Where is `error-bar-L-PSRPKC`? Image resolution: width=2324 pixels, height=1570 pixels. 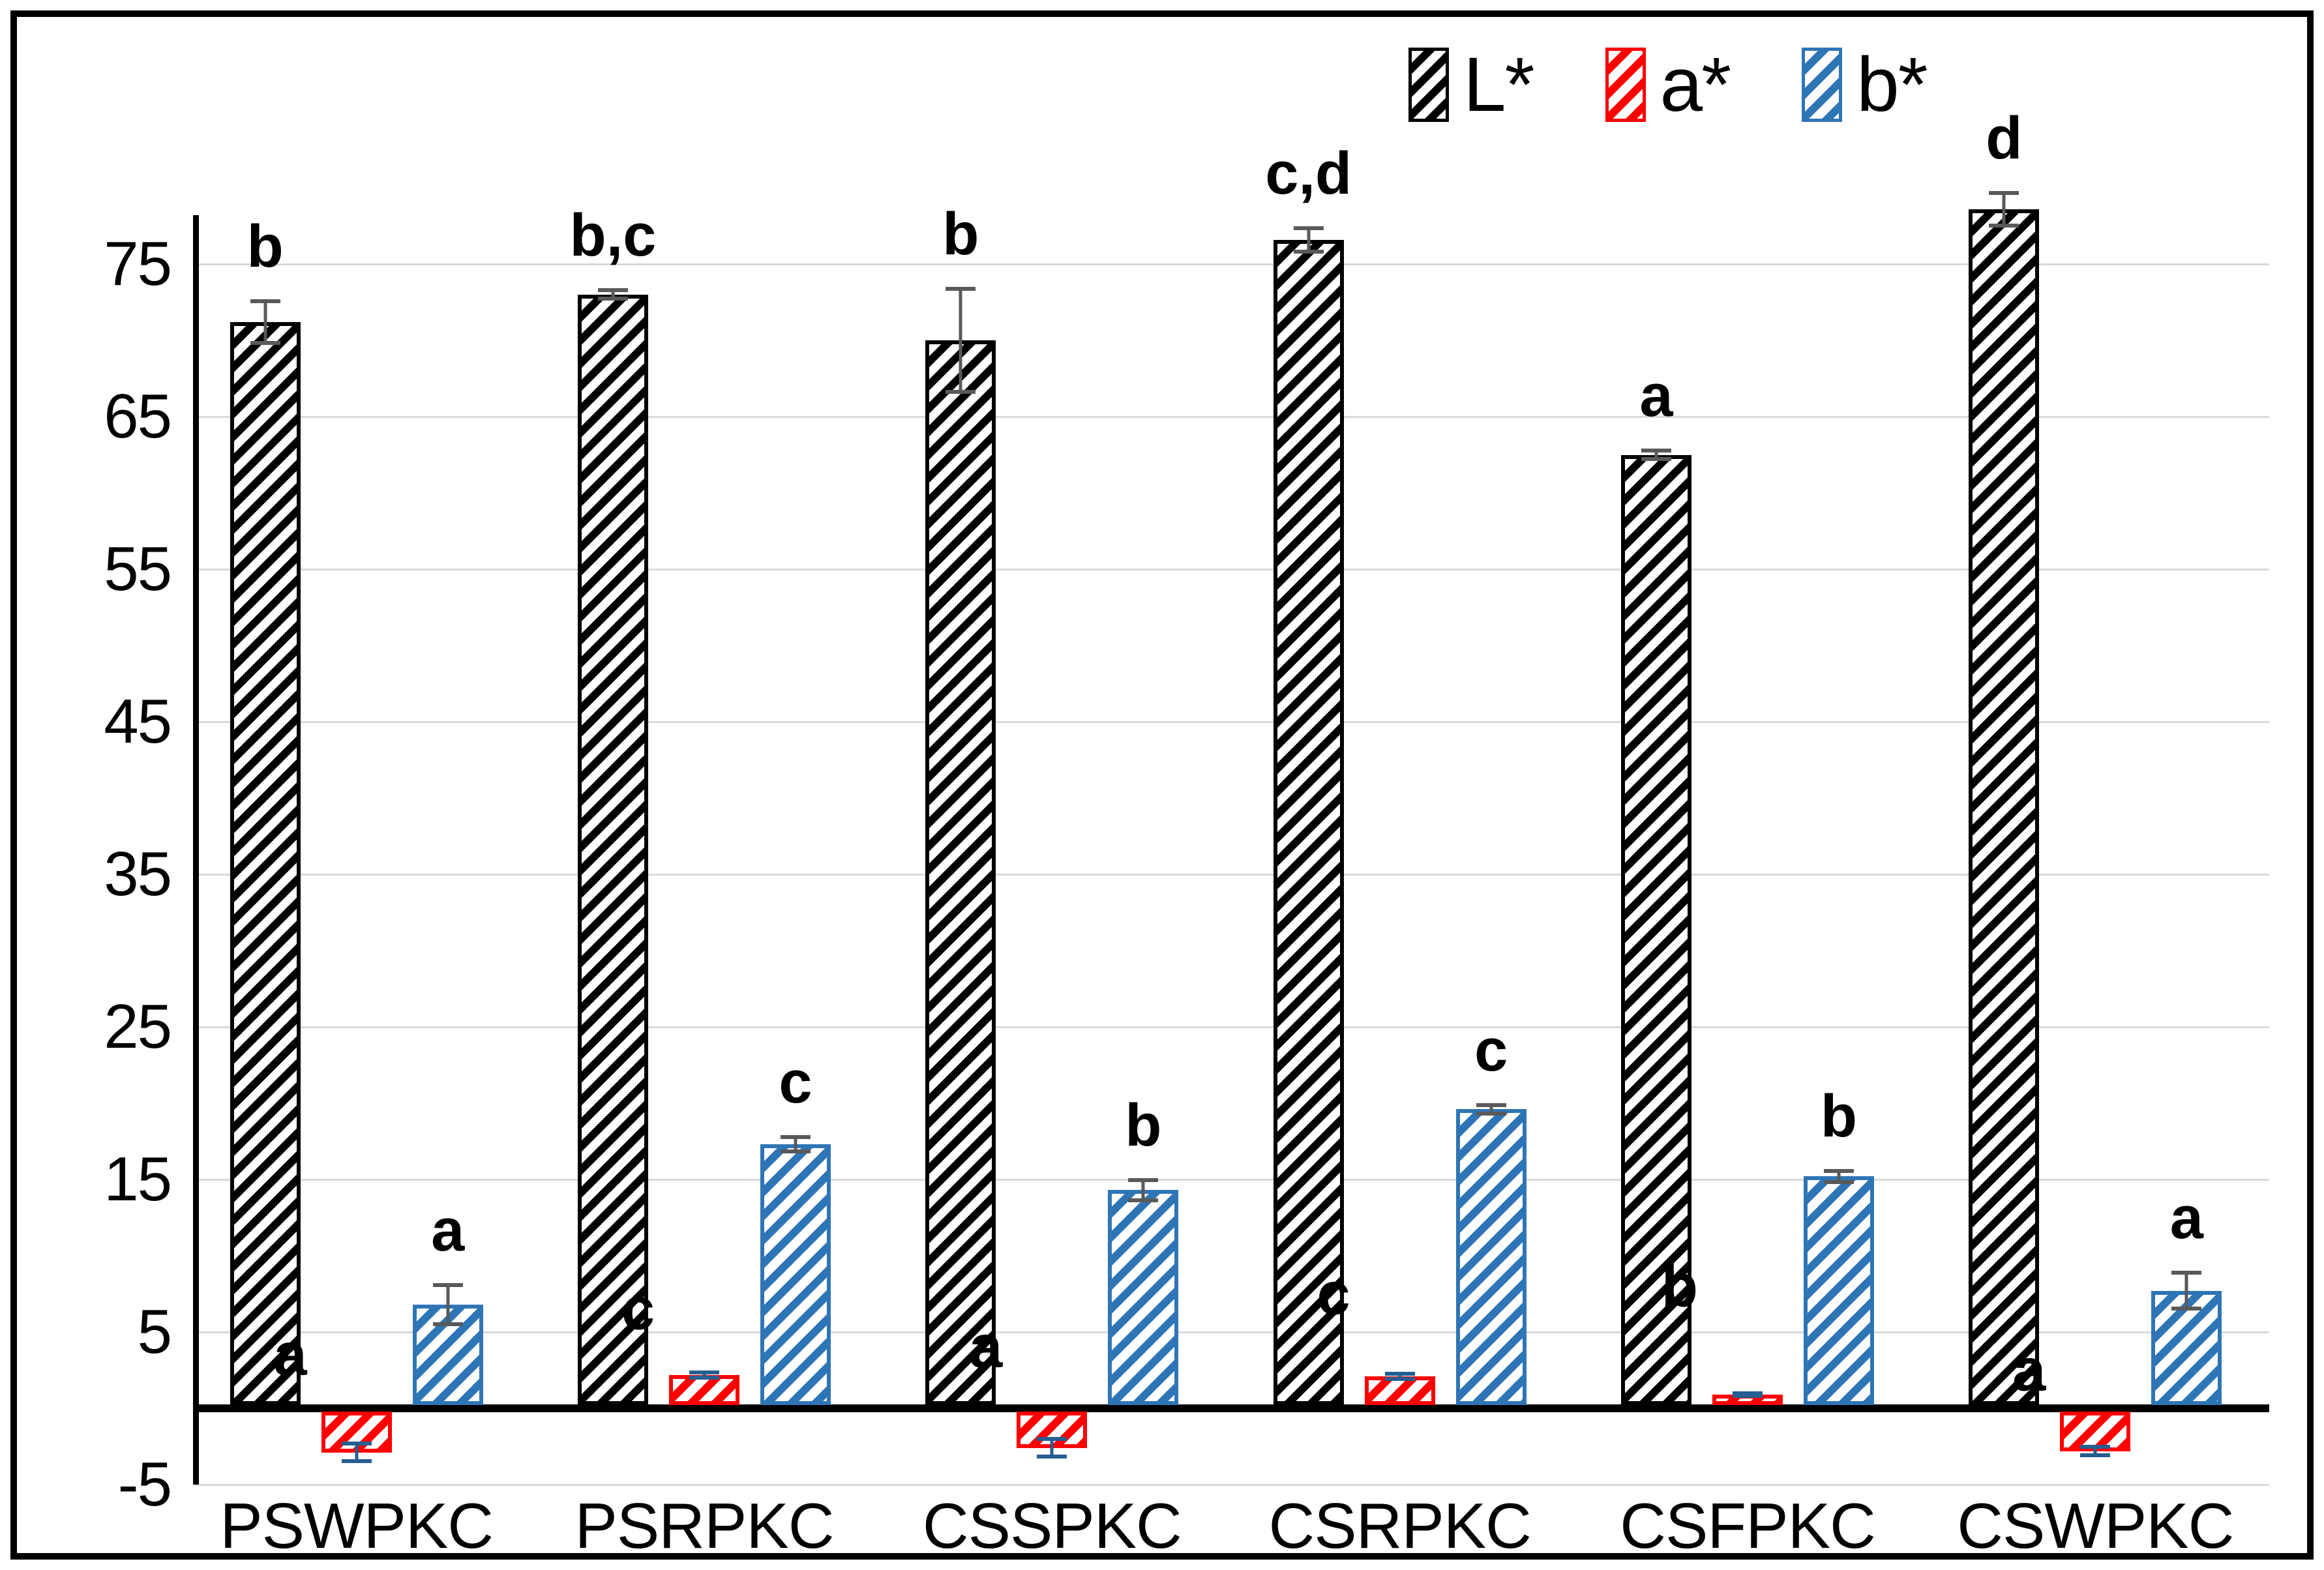
error-bar-L-PSRPKC is located at coordinates (613, 294).